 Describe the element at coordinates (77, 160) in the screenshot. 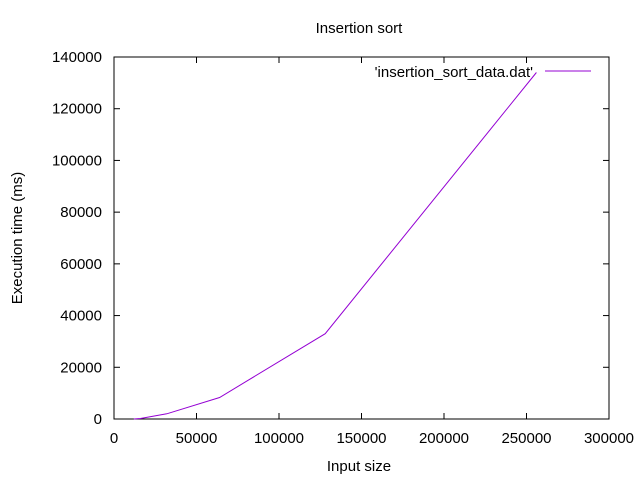

I see `y-tick-label: 100000` at that location.